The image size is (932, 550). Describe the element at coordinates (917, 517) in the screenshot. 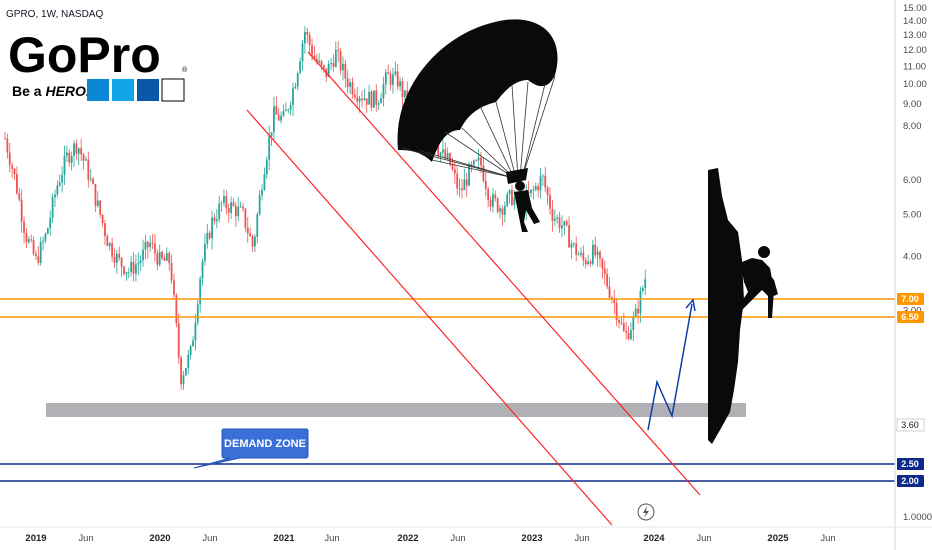

I see `y-tick-label: 1.0000` at that location.